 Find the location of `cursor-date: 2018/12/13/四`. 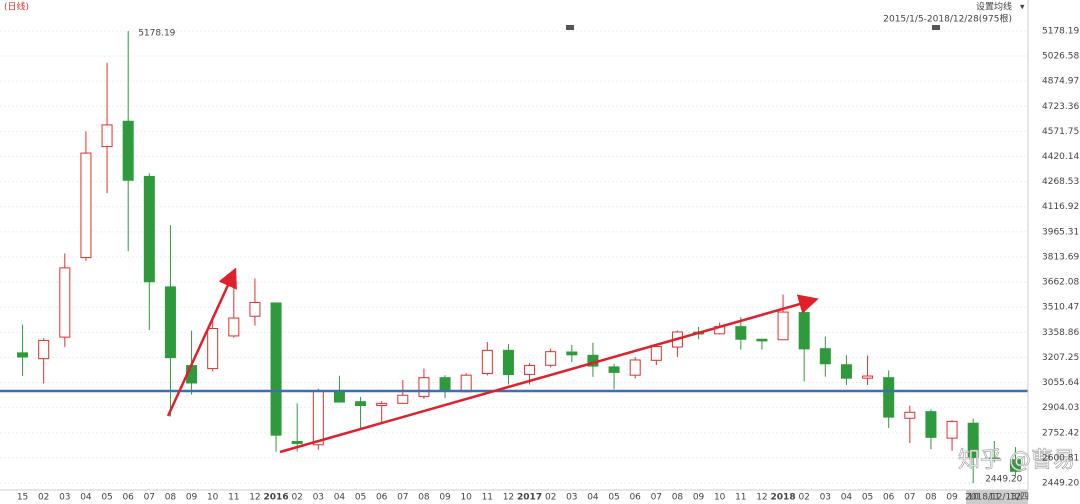

cursor-date: 2018/12/13/四 is located at coordinates (997, 498).